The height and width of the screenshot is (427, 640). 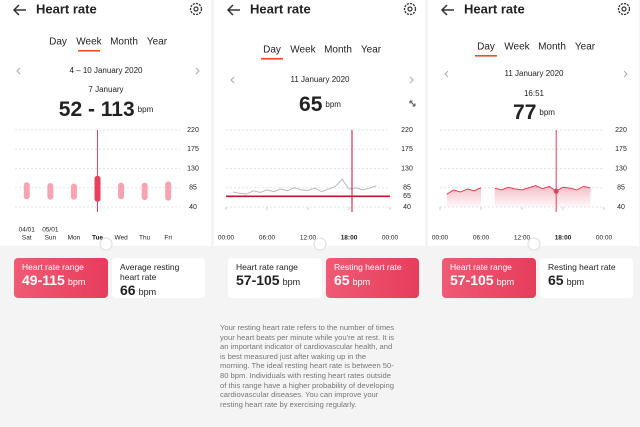 I want to click on reading-value: 65, so click(x=311, y=104).